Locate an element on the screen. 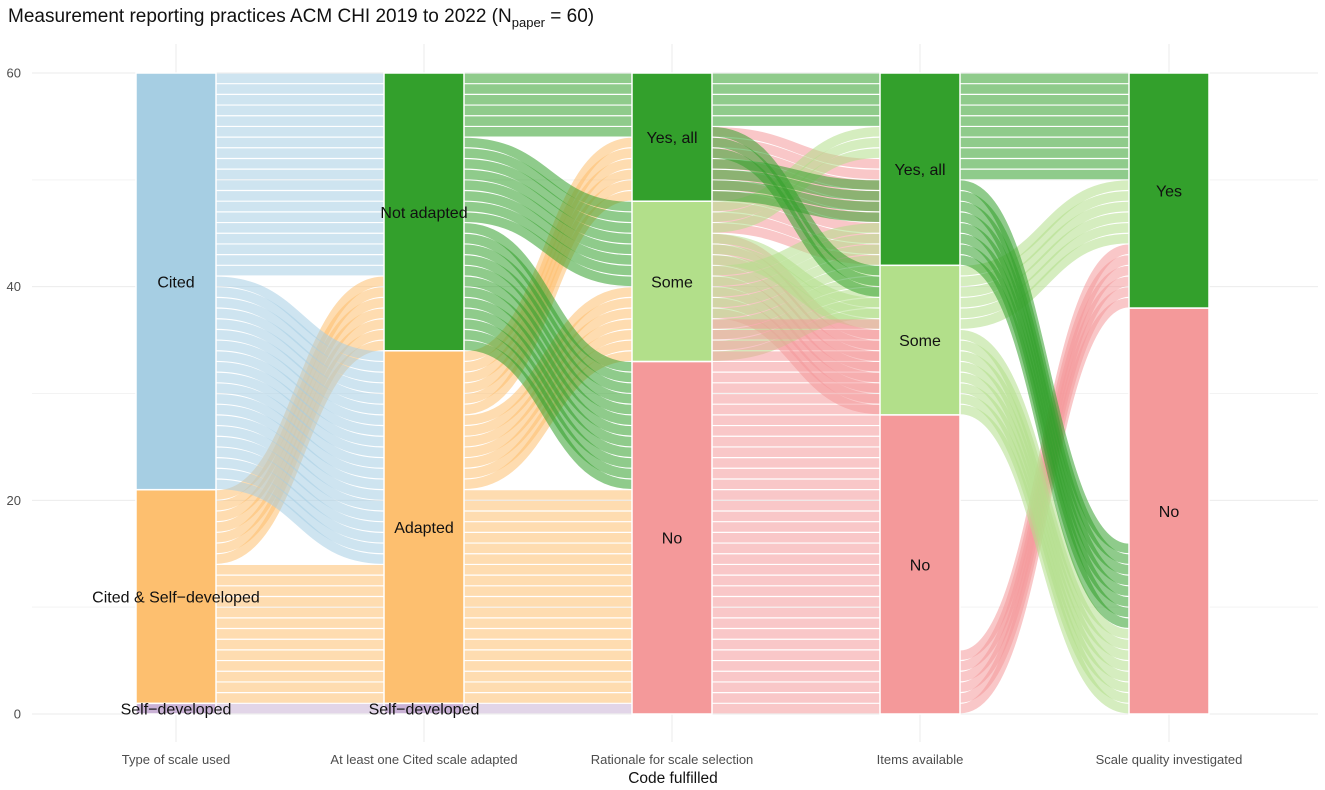 The width and height of the screenshot is (1325, 790). stratum-4-yes is located at coordinates (1169, 190).